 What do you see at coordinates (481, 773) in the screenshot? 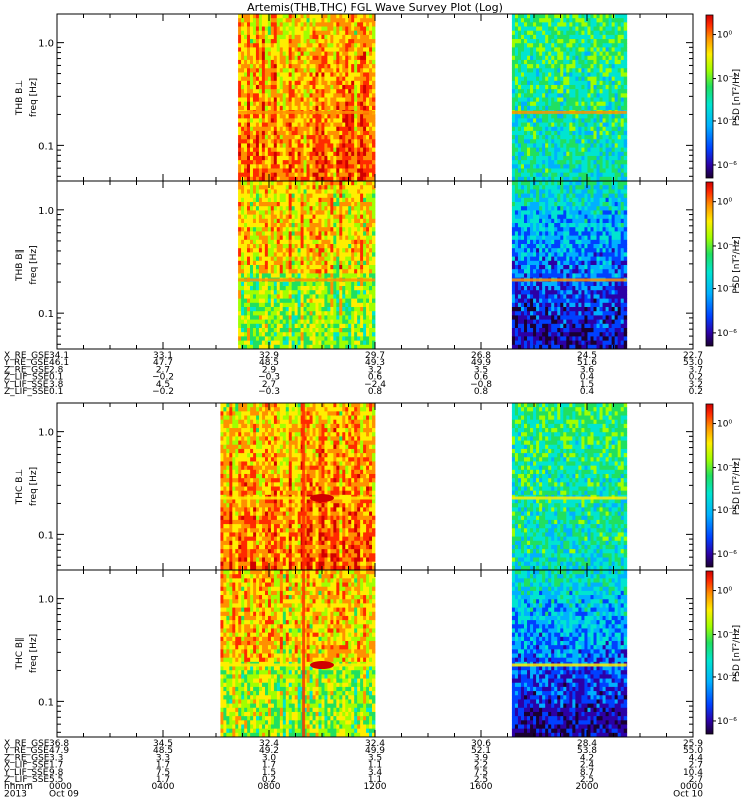
I see `ephemeris-value: 7.5` at bounding box center [481, 773].